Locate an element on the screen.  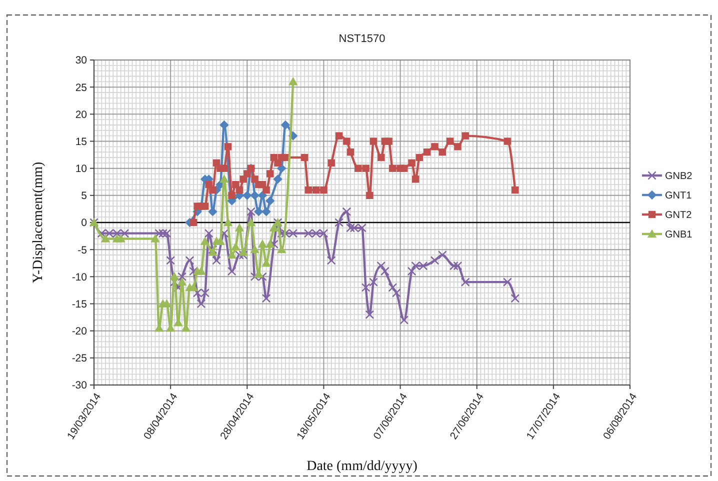
legend-label: GNB1 is located at coordinates (679, 235).